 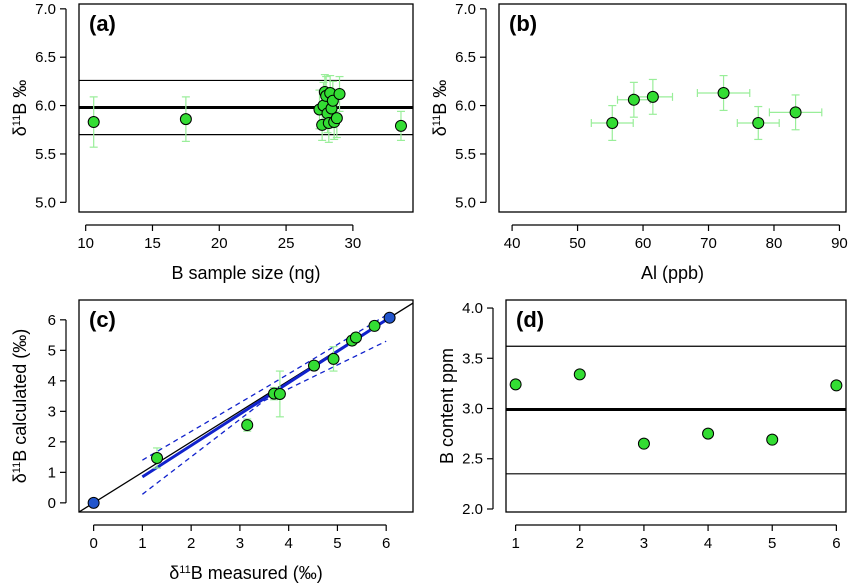 What do you see at coordinates (839, 243) in the screenshot?
I see `x-tick-label: 90` at bounding box center [839, 243].